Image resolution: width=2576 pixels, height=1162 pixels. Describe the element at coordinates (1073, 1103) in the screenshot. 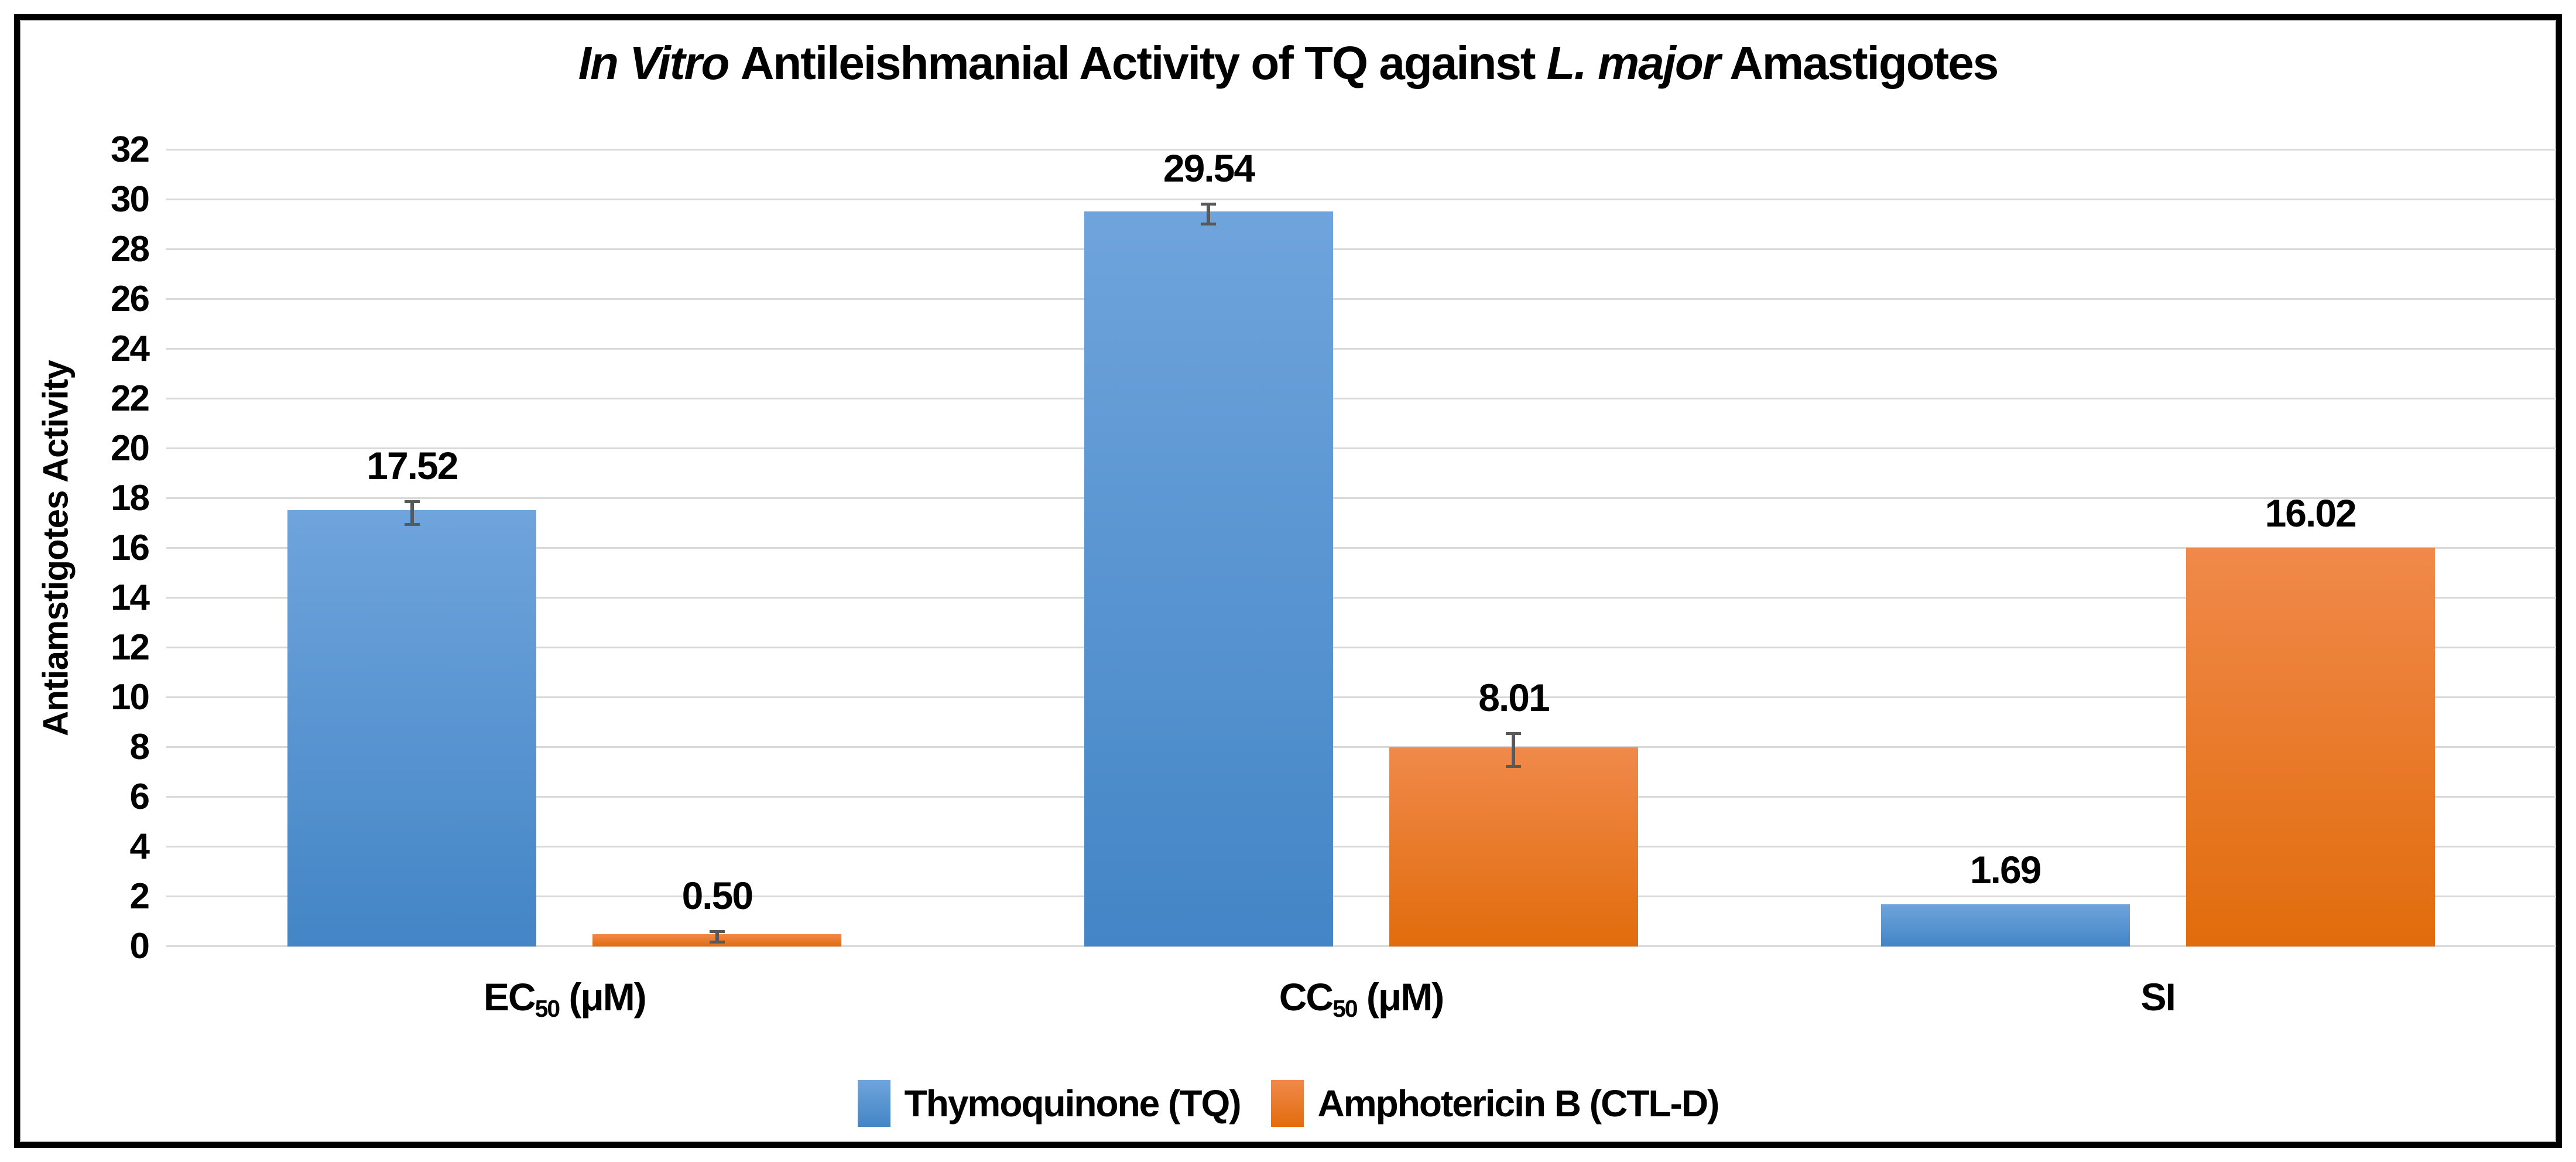

I see `legend-label: Thymoquinone (TQ)` at that location.